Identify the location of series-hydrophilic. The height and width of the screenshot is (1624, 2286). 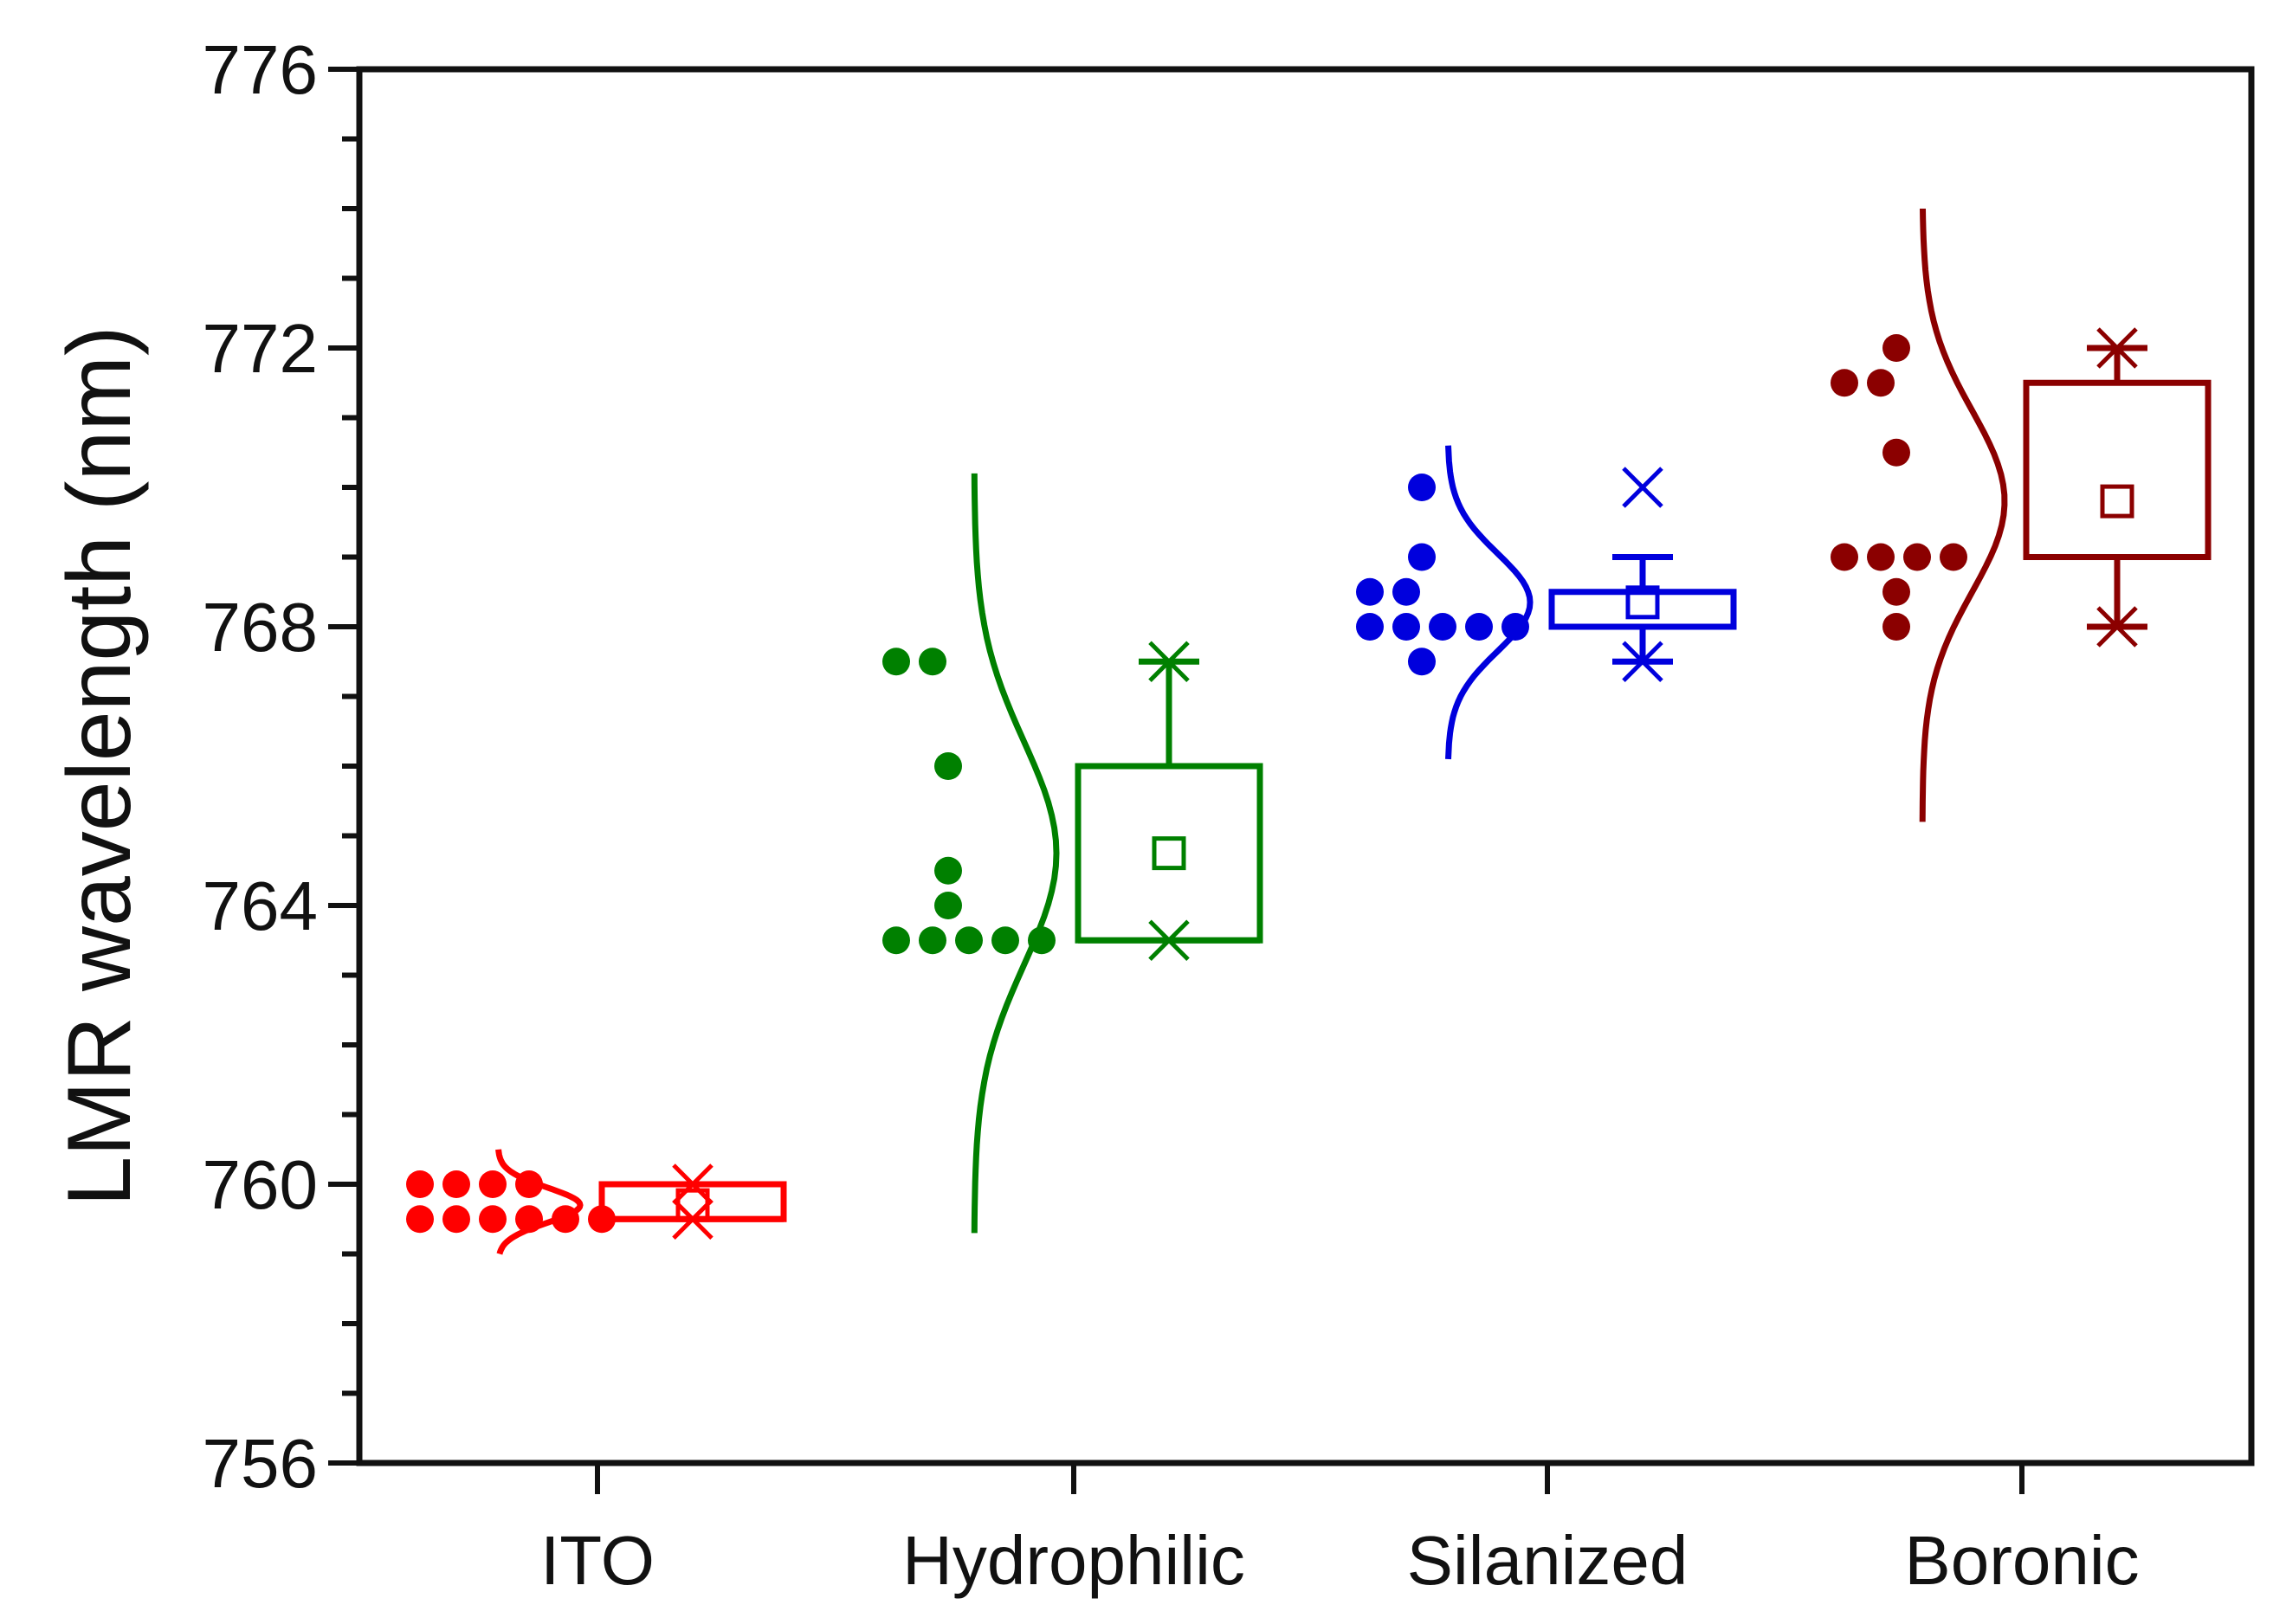
(1073, 853).